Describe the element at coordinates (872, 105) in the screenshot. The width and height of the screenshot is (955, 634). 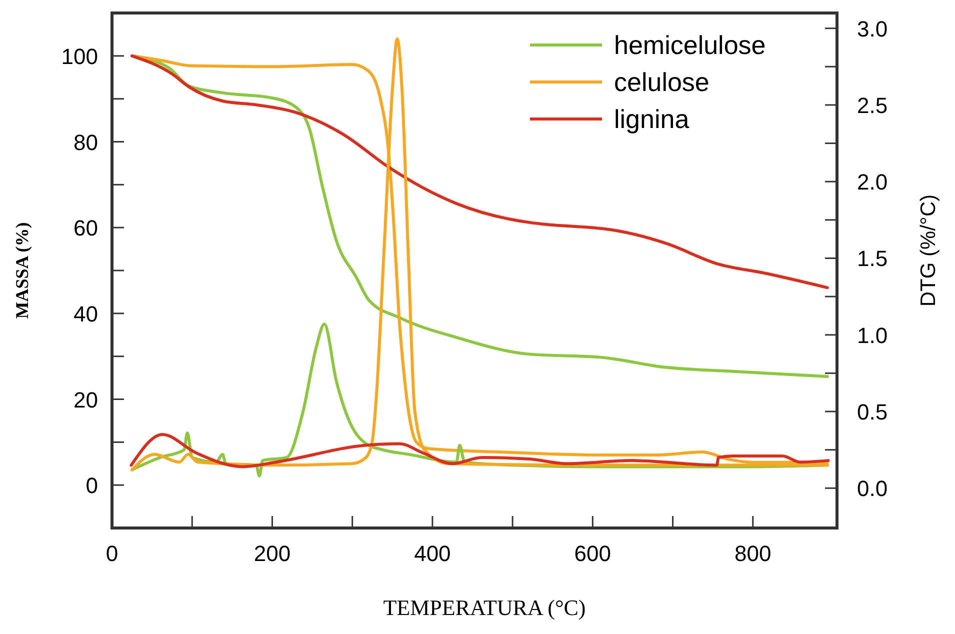
I see `y2-tick-label: 2.5` at that location.